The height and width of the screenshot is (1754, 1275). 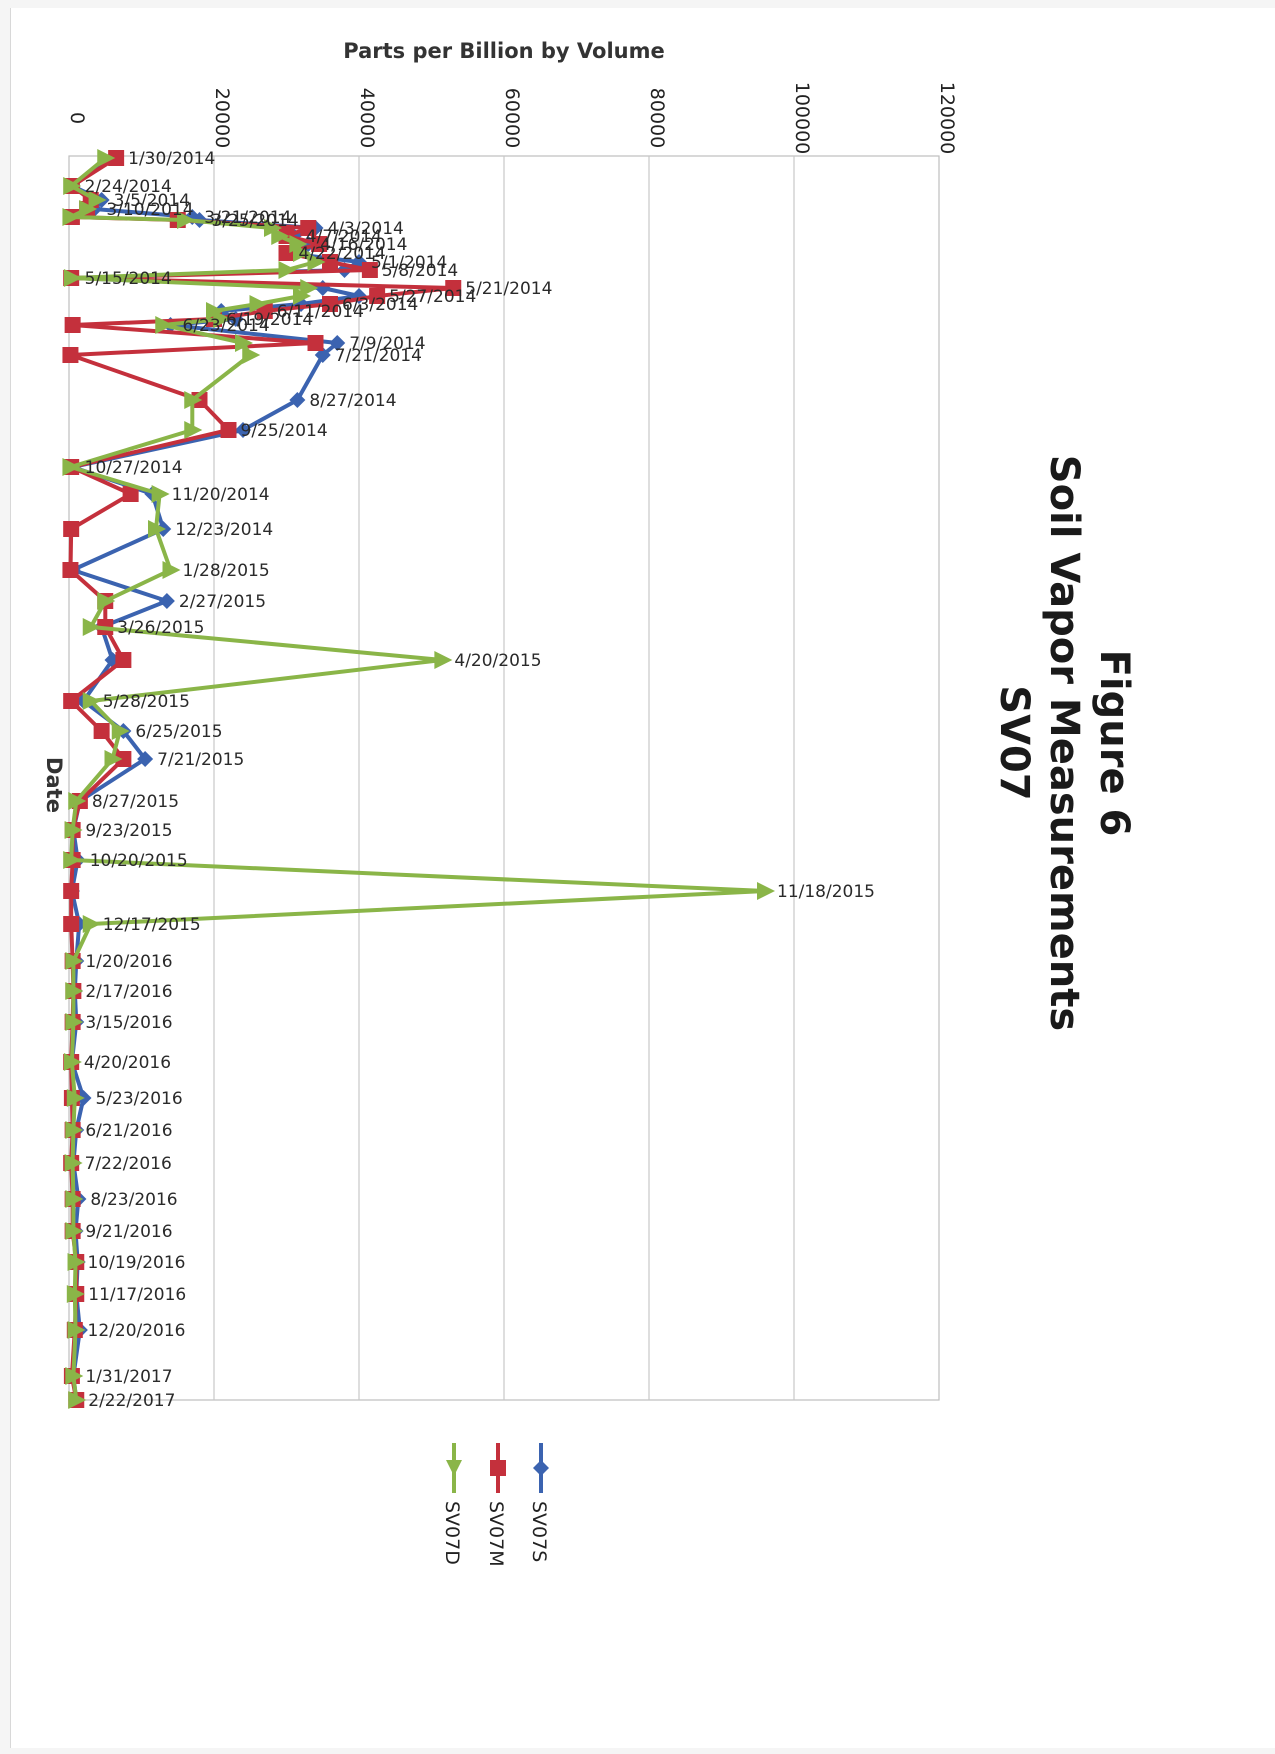 I want to click on date-label: 6/19/2014, so click(x=269, y=320).